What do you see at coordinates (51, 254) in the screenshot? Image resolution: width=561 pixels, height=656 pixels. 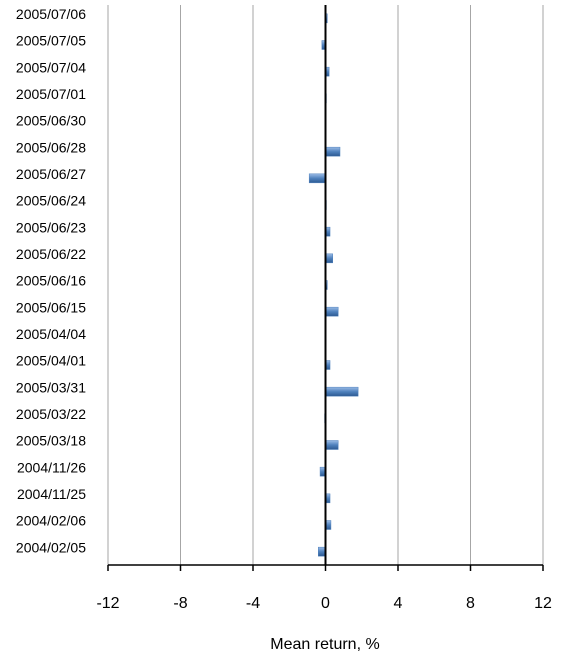 I see `y-tick-label: 2005/06/22` at bounding box center [51, 254].